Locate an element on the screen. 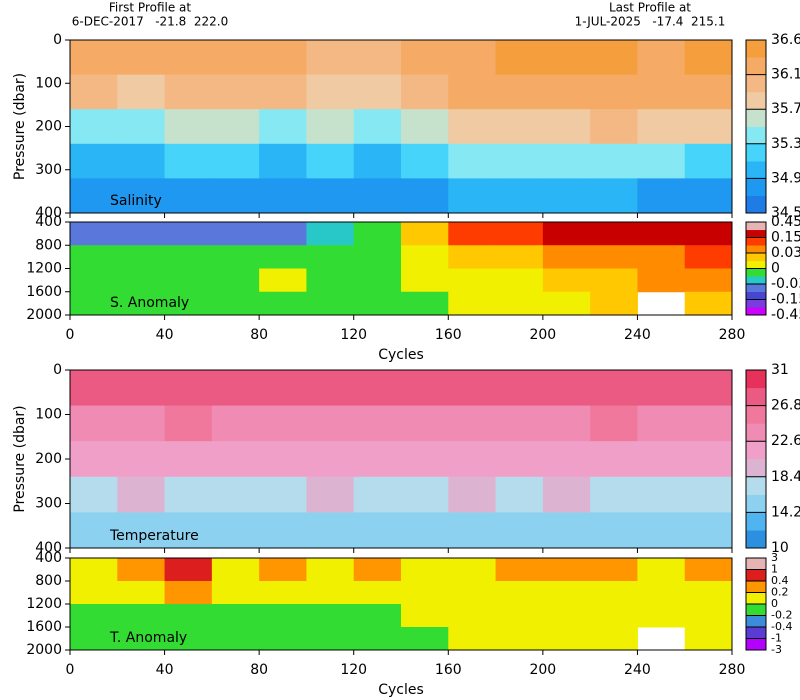  y-axis-title: Pressure (dbar) is located at coordinates (20, 458).